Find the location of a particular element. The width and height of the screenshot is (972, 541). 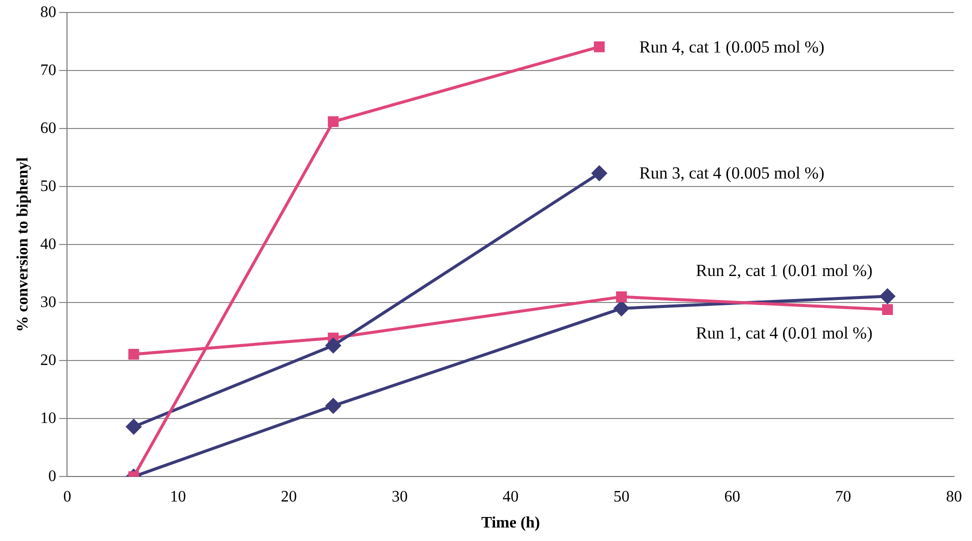

y-tick-label: 30 is located at coordinates (48, 302).